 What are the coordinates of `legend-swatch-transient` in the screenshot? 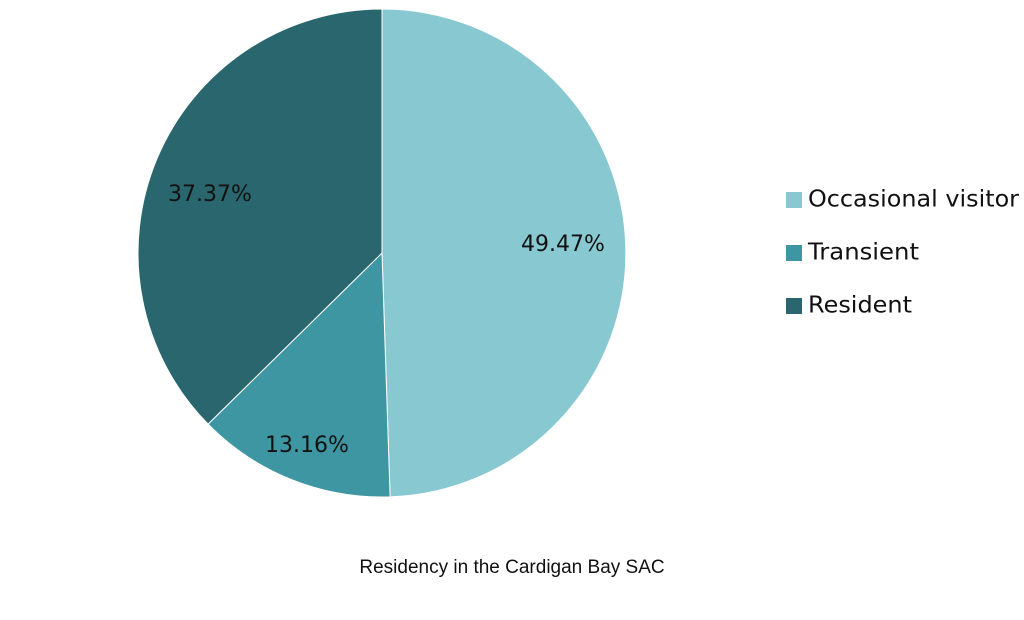 It's located at (794, 253).